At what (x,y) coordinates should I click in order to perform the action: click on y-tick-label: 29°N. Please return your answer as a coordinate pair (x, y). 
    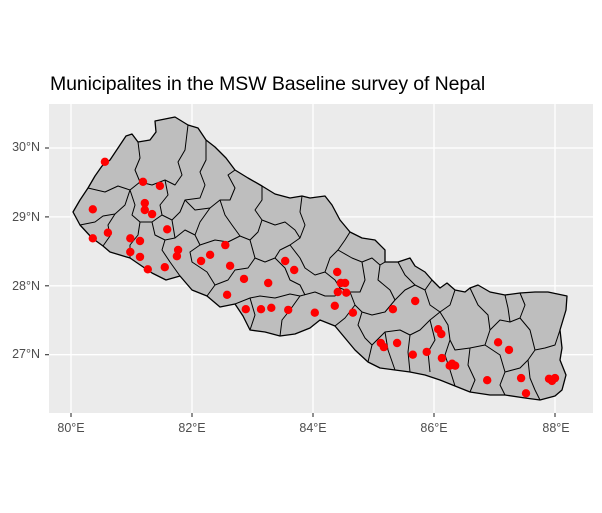
    Looking at the image, I should click on (26, 217).